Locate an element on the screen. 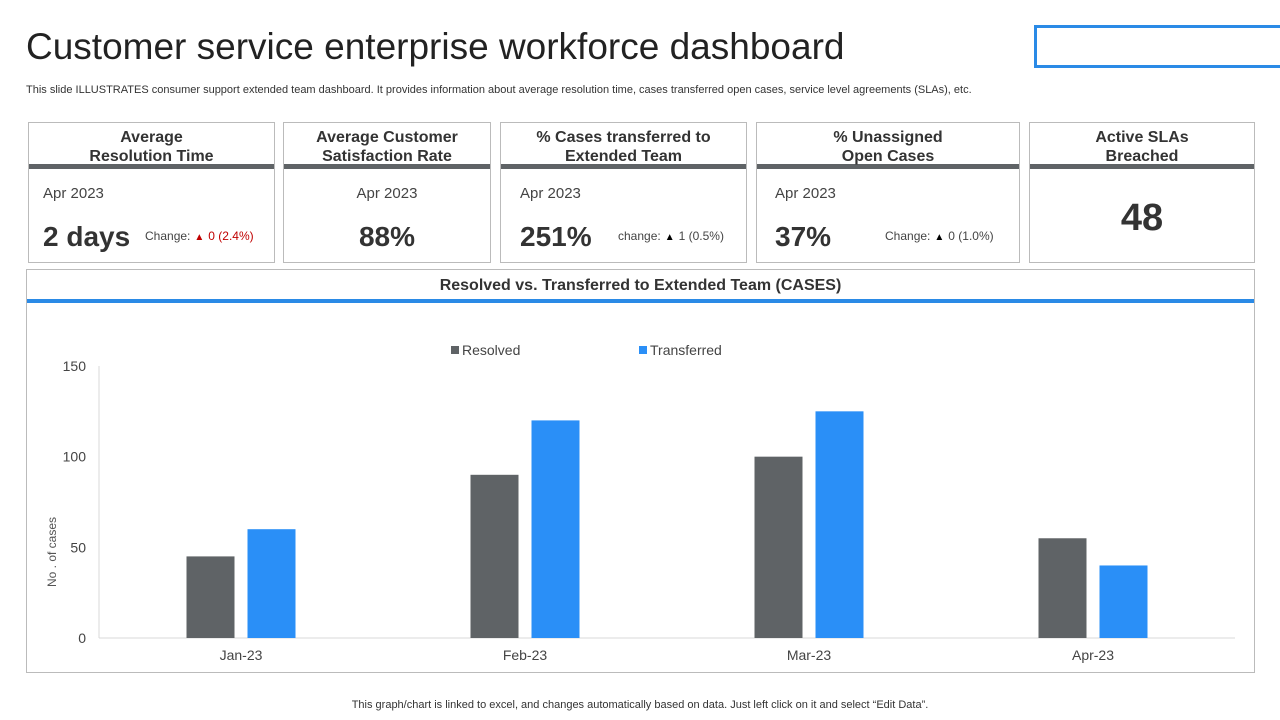  card-title-line1: % Cases transferred to is located at coordinates (623, 137).